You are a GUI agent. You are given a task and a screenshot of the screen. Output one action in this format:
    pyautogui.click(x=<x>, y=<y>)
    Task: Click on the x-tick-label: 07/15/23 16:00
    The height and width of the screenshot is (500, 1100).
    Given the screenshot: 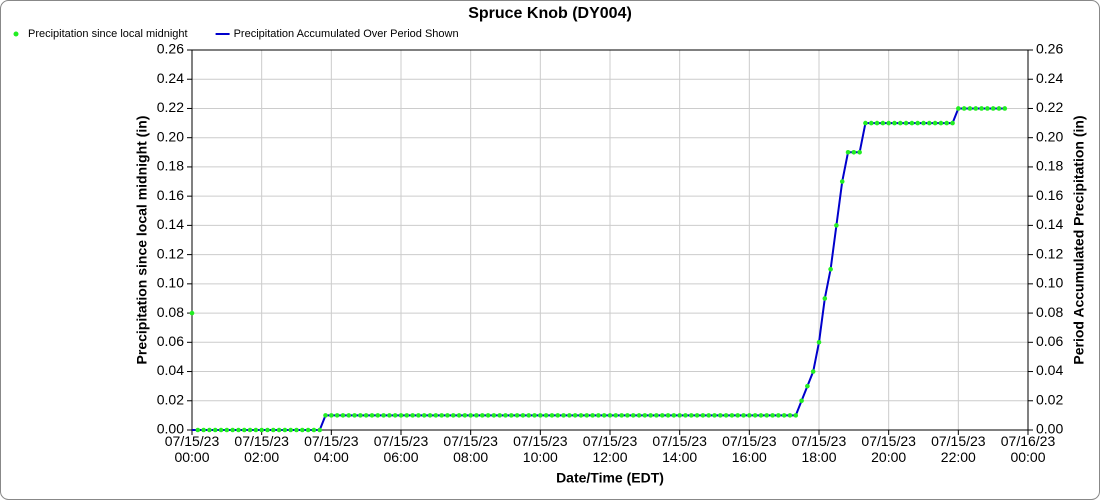 What is the action you would take?
    pyautogui.click(x=749, y=449)
    